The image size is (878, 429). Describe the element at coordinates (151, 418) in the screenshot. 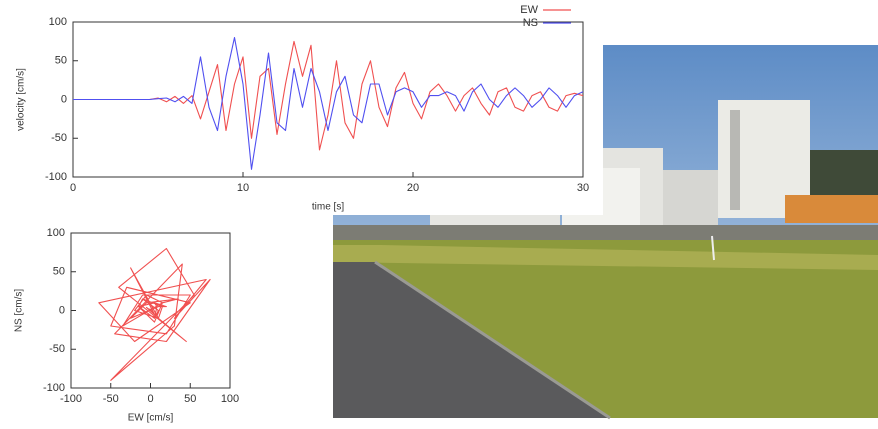

I see `x-axis-label: EW [cm/s]` at that location.